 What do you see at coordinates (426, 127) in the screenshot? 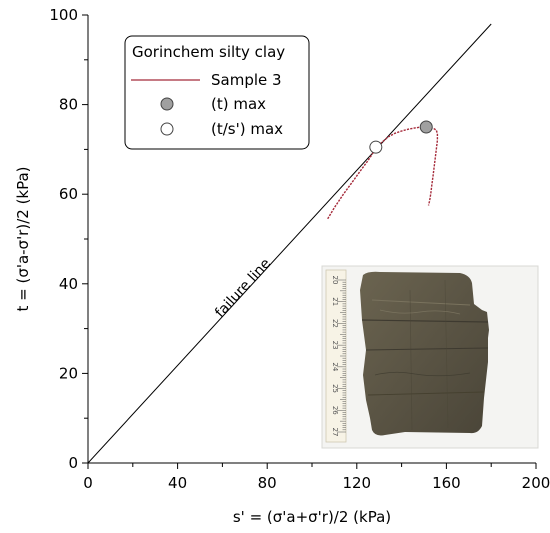
I see `point-t-max` at bounding box center [426, 127].